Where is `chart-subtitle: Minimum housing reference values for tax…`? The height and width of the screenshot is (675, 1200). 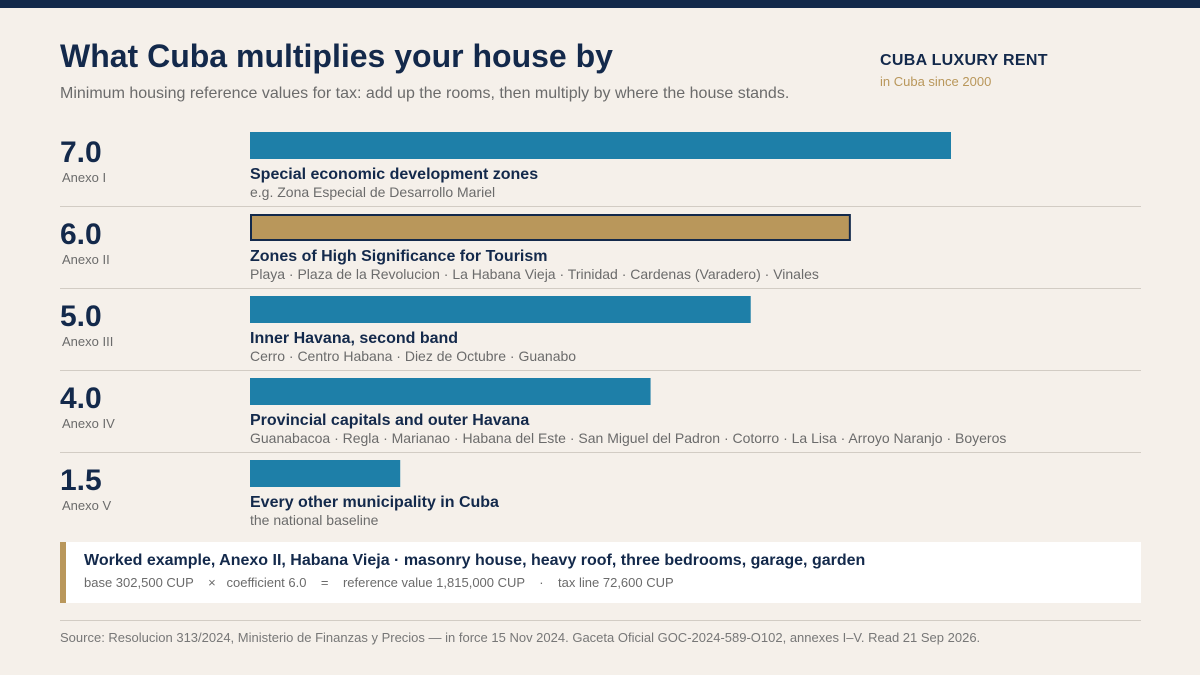
chart-subtitle: Minimum housing reference values for tax… is located at coordinates (425, 93).